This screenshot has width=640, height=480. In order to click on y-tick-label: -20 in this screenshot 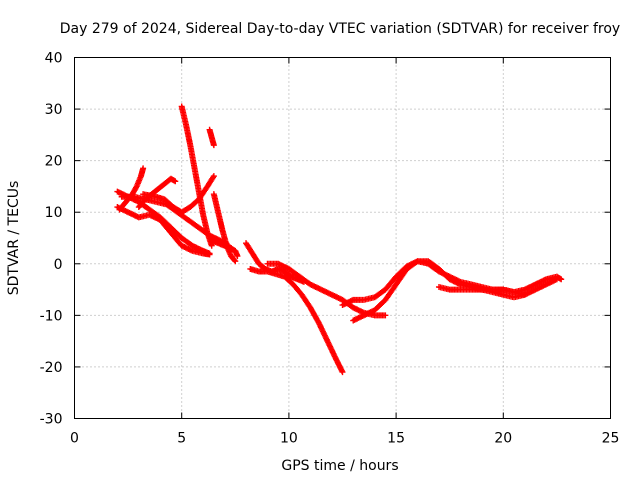, I will do `click(51, 368)`.